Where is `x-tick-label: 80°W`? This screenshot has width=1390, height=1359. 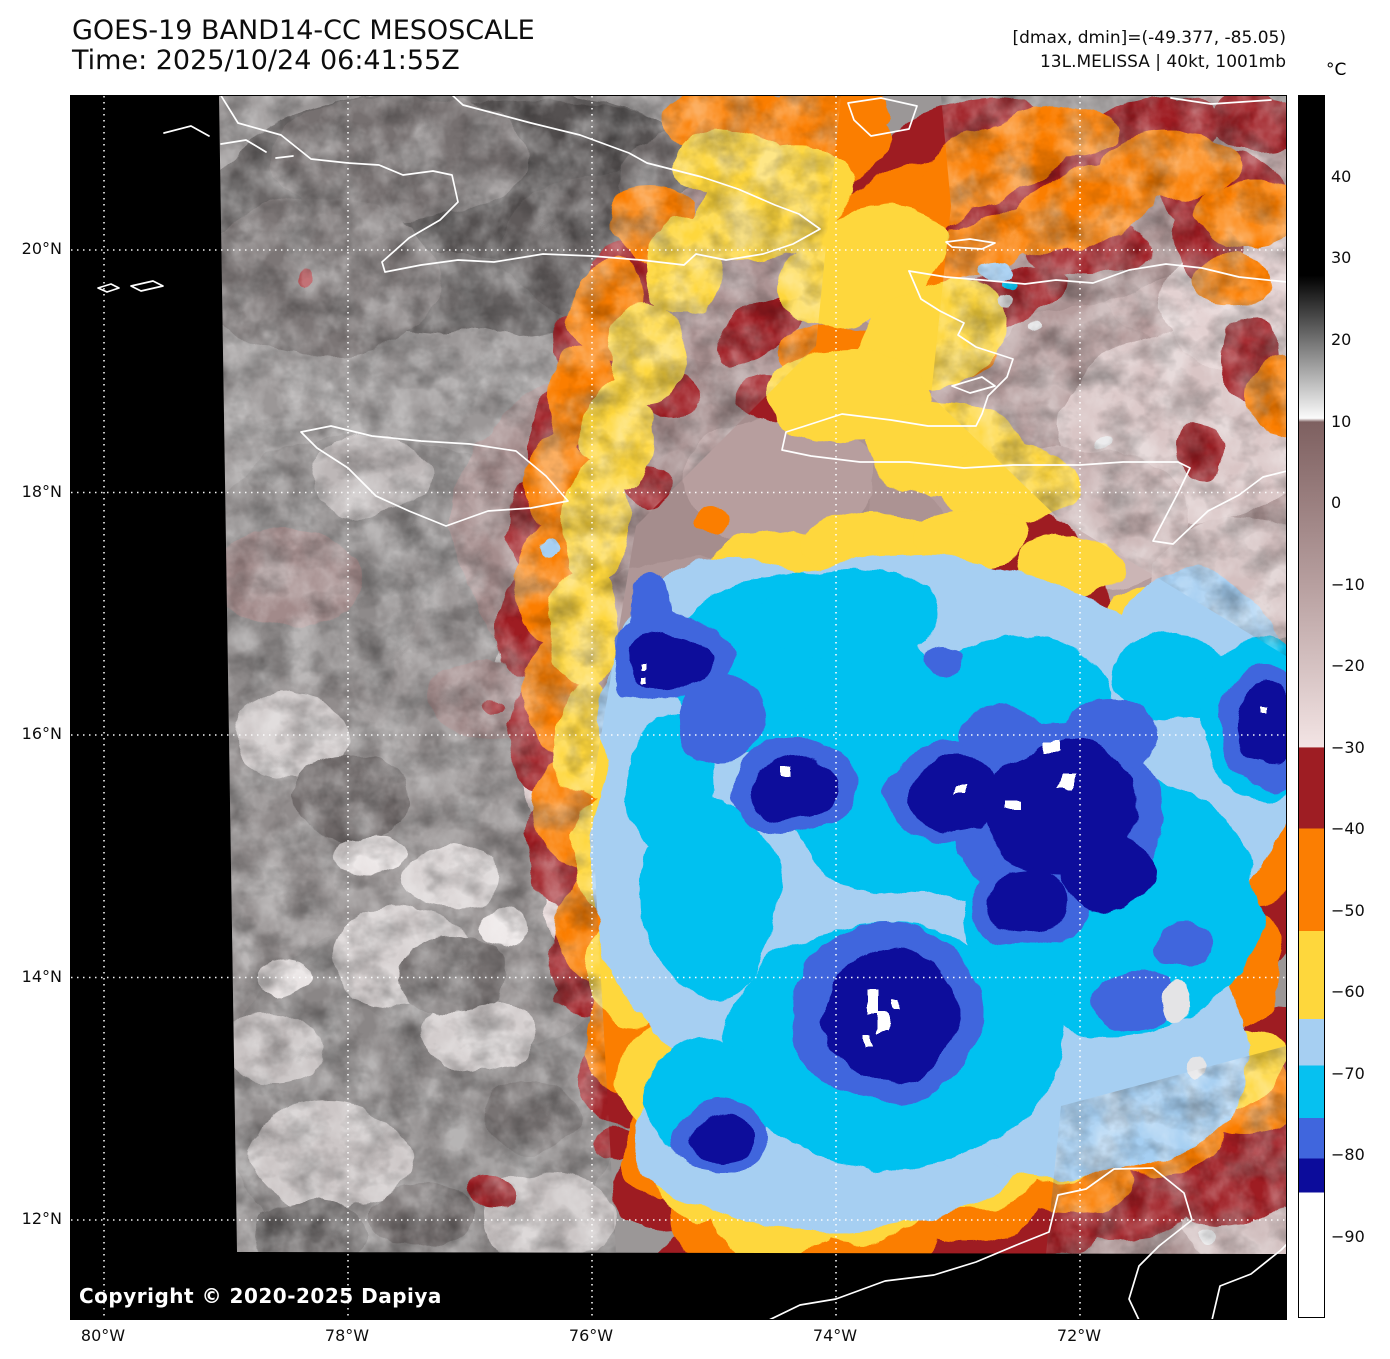
x-tick-label: 80°W is located at coordinates (103, 1335).